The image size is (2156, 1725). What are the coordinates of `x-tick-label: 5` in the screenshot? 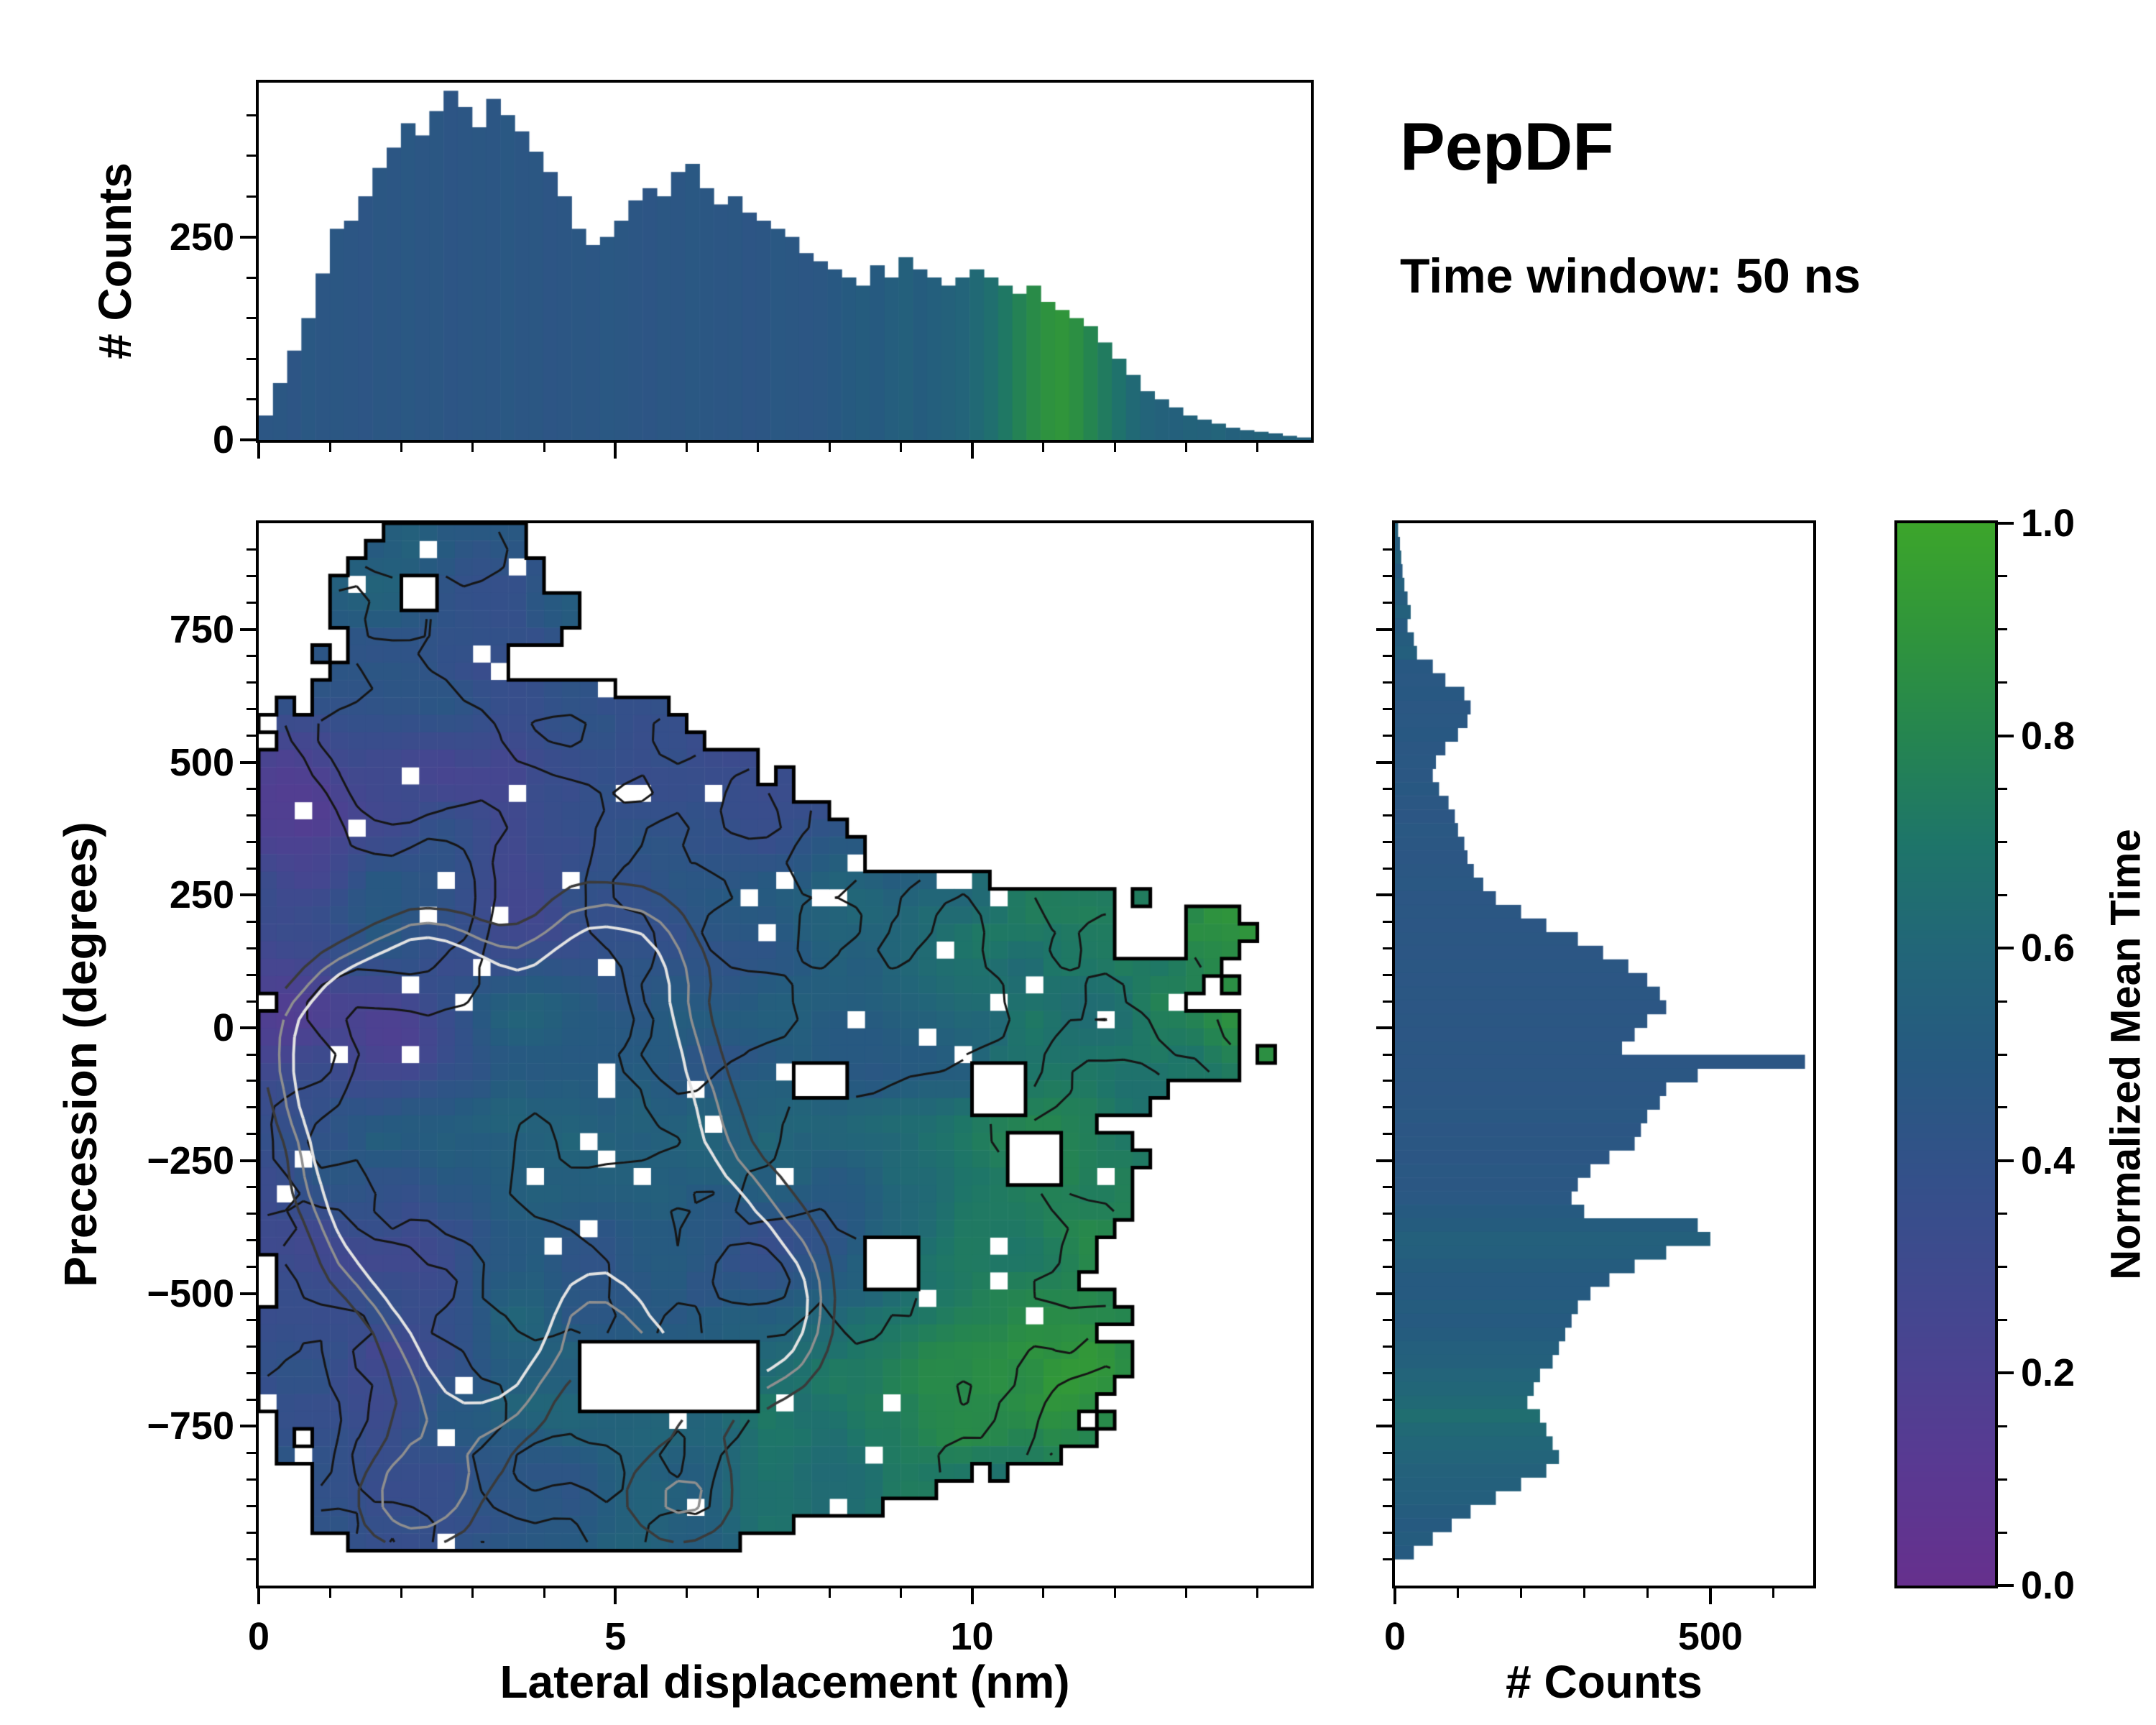 It's located at (615, 1636).